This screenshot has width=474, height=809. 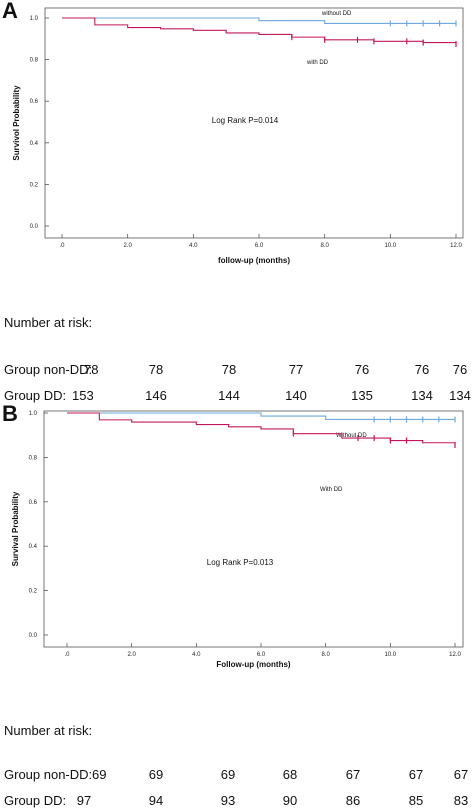 What do you see at coordinates (317, 63) in the screenshot?
I see `series-label: with DD` at bounding box center [317, 63].